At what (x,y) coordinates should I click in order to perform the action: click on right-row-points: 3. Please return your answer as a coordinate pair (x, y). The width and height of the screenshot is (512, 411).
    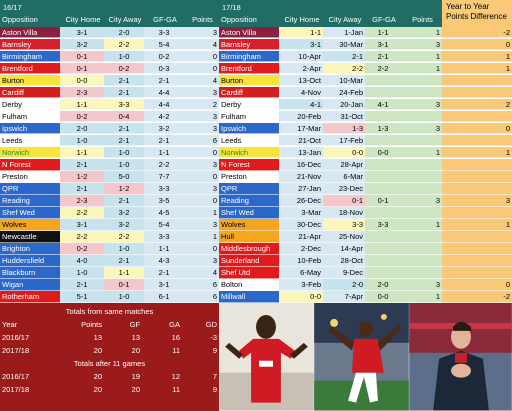
    Looking at the image, I should click on (421, 105).